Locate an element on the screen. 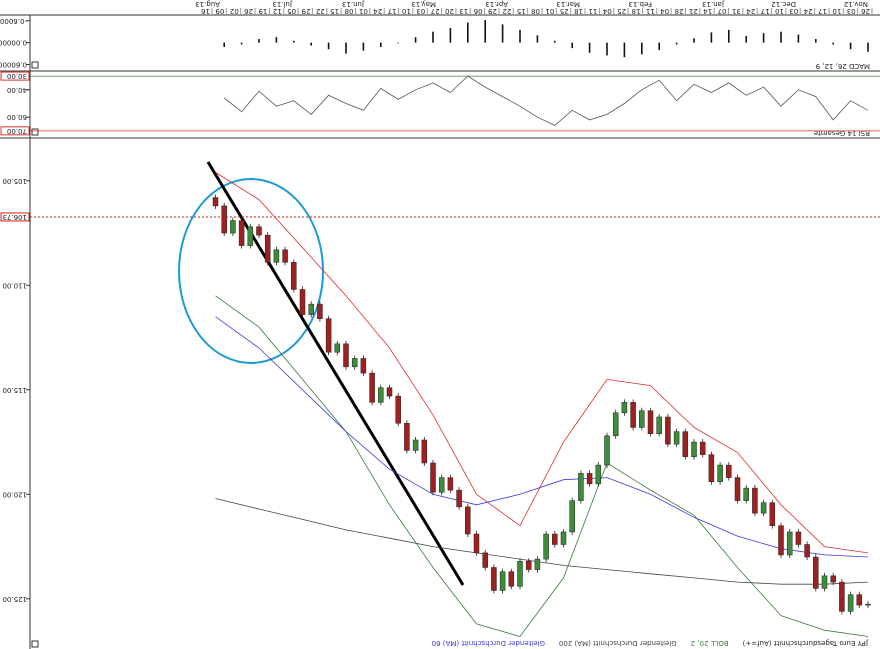 Image resolution: width=880 pixels, height=649 pixels. day-label: 11 is located at coordinates (592, 11).